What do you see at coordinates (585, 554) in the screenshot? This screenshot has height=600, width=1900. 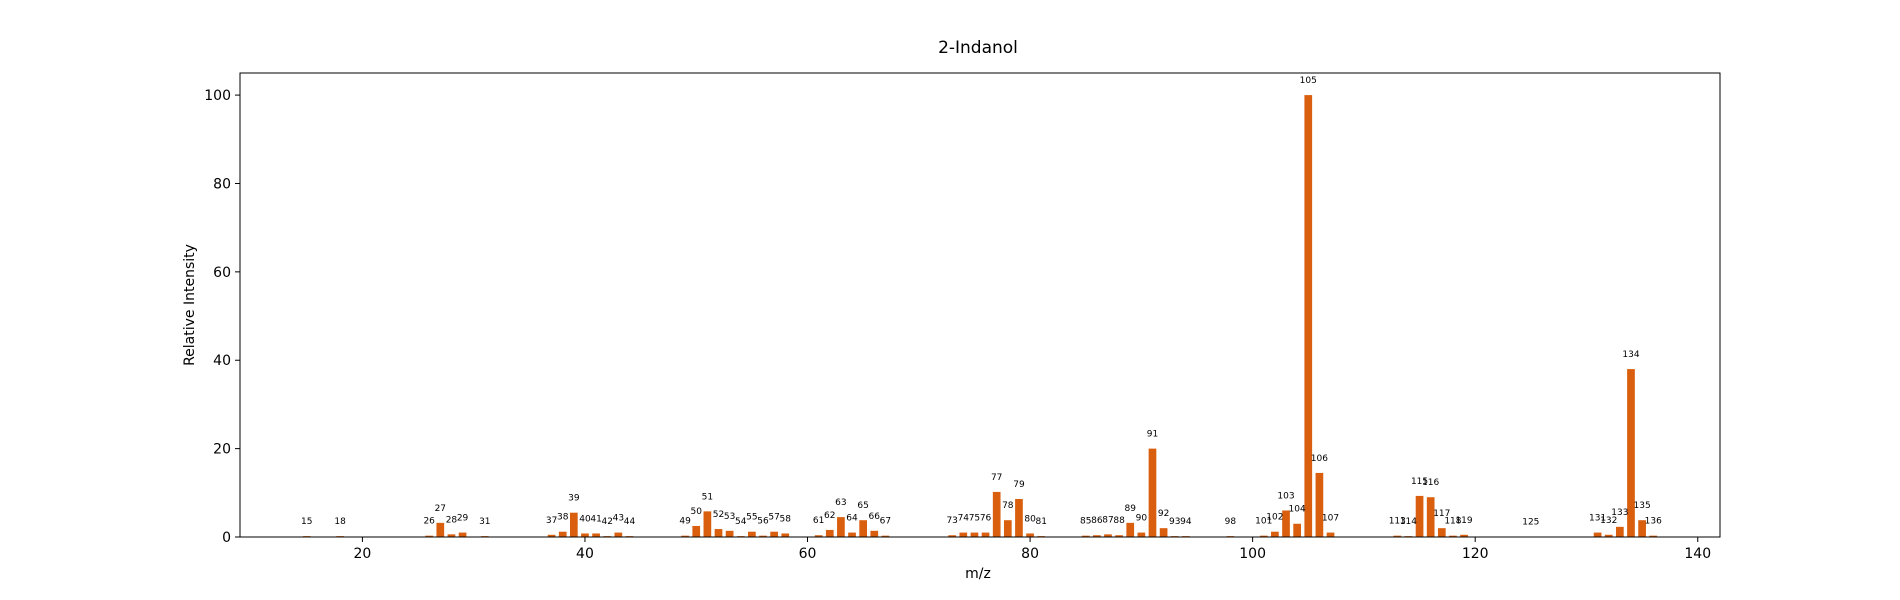 I see `x-tick-label: 40` at bounding box center [585, 554].